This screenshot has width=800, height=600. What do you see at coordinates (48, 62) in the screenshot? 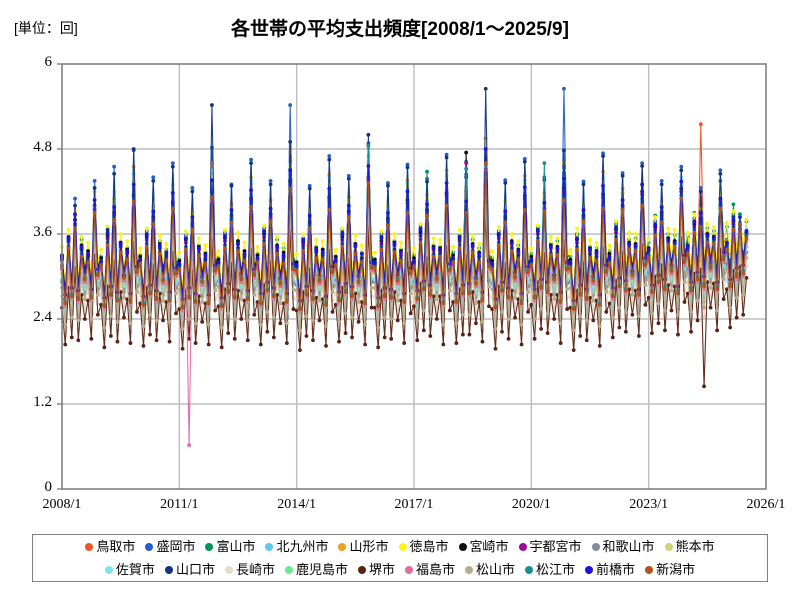
I see `y-axis-tick-label: 6` at bounding box center [48, 62].